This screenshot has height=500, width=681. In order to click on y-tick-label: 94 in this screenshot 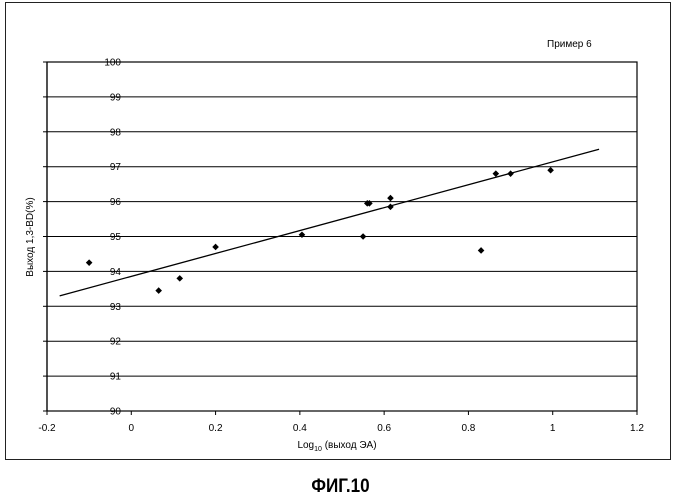, I will do `click(116, 272)`.